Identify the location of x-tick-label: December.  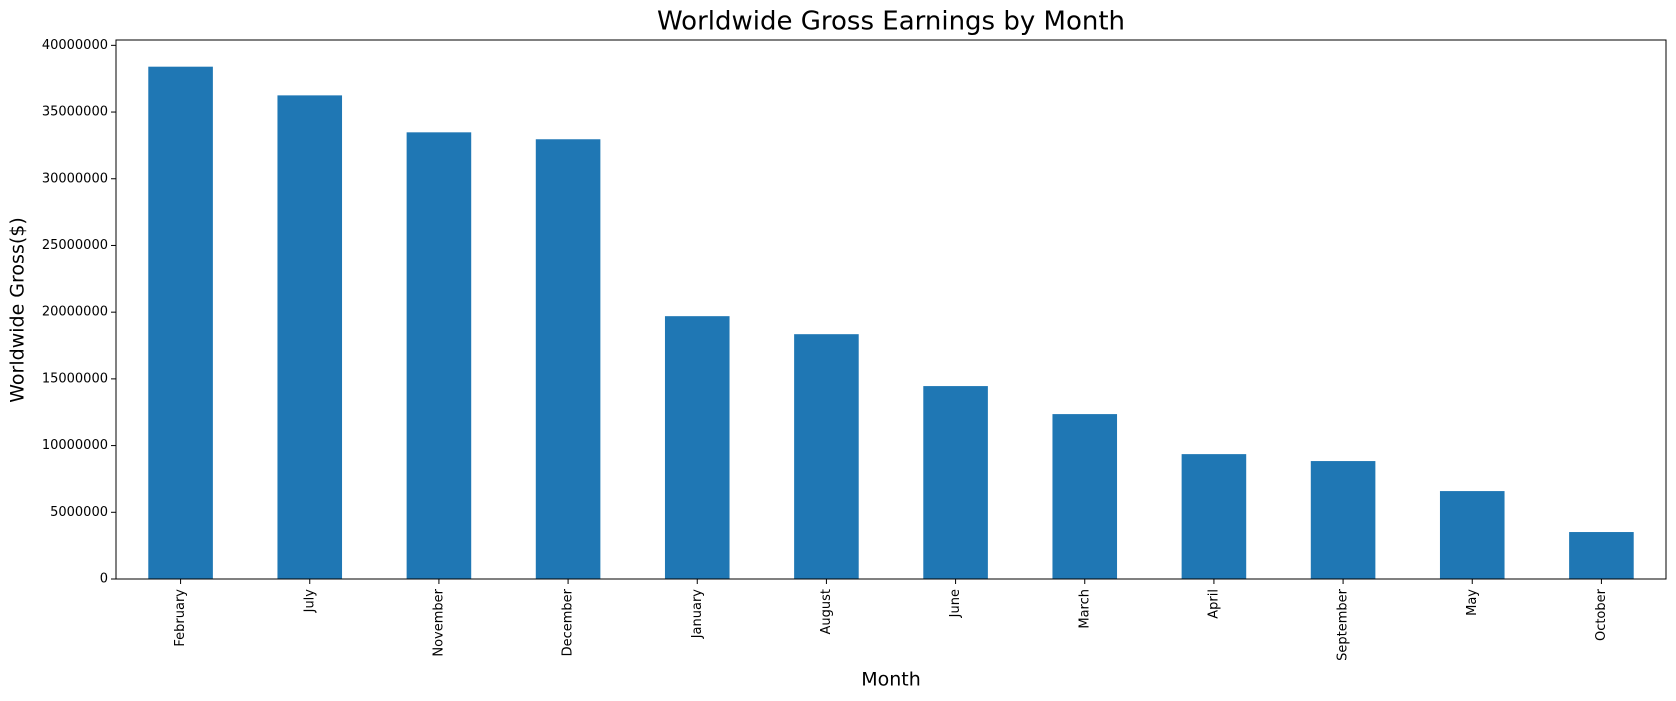
(568, 622).